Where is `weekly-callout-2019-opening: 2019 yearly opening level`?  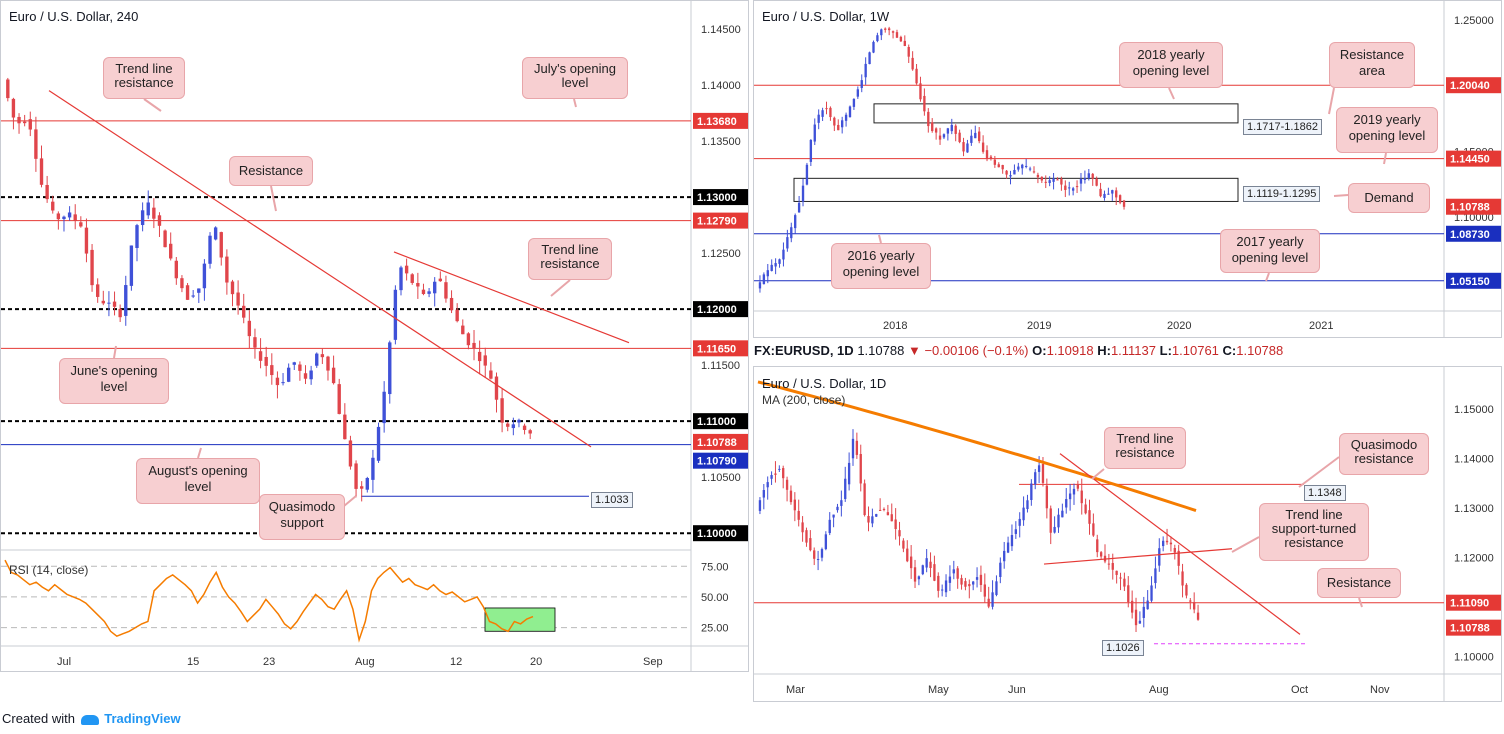 weekly-callout-2019-opening: 2019 yearly opening level is located at coordinates (1387, 130).